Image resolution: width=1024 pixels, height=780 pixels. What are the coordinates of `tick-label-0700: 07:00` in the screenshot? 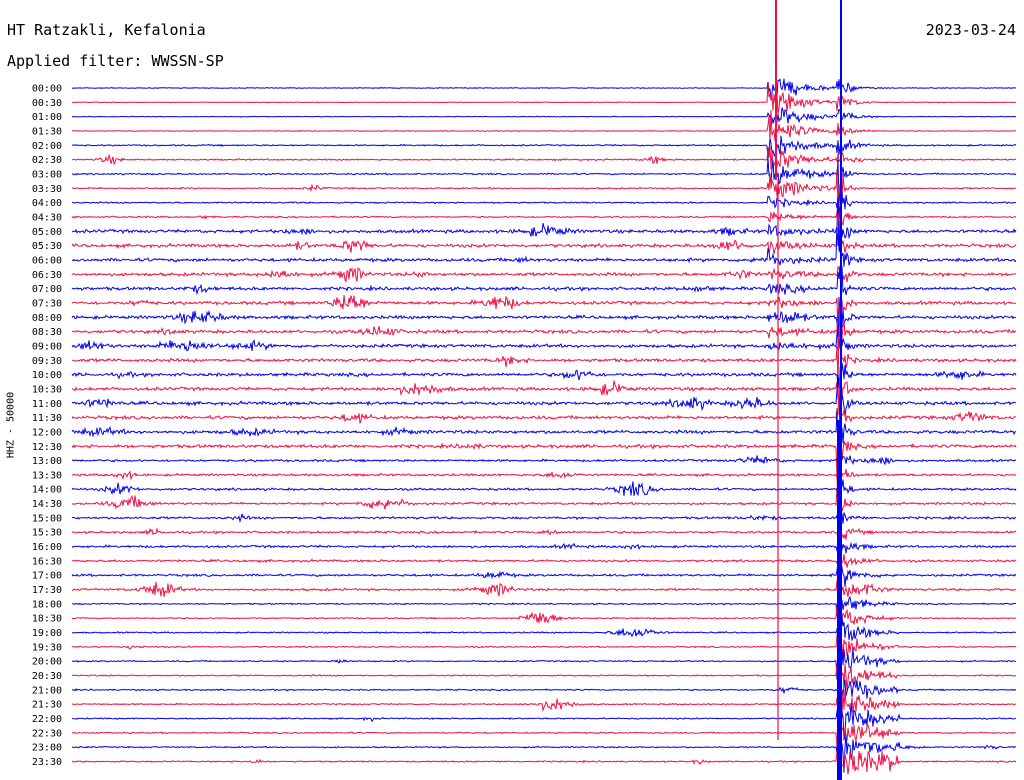 It's located at (47, 289).